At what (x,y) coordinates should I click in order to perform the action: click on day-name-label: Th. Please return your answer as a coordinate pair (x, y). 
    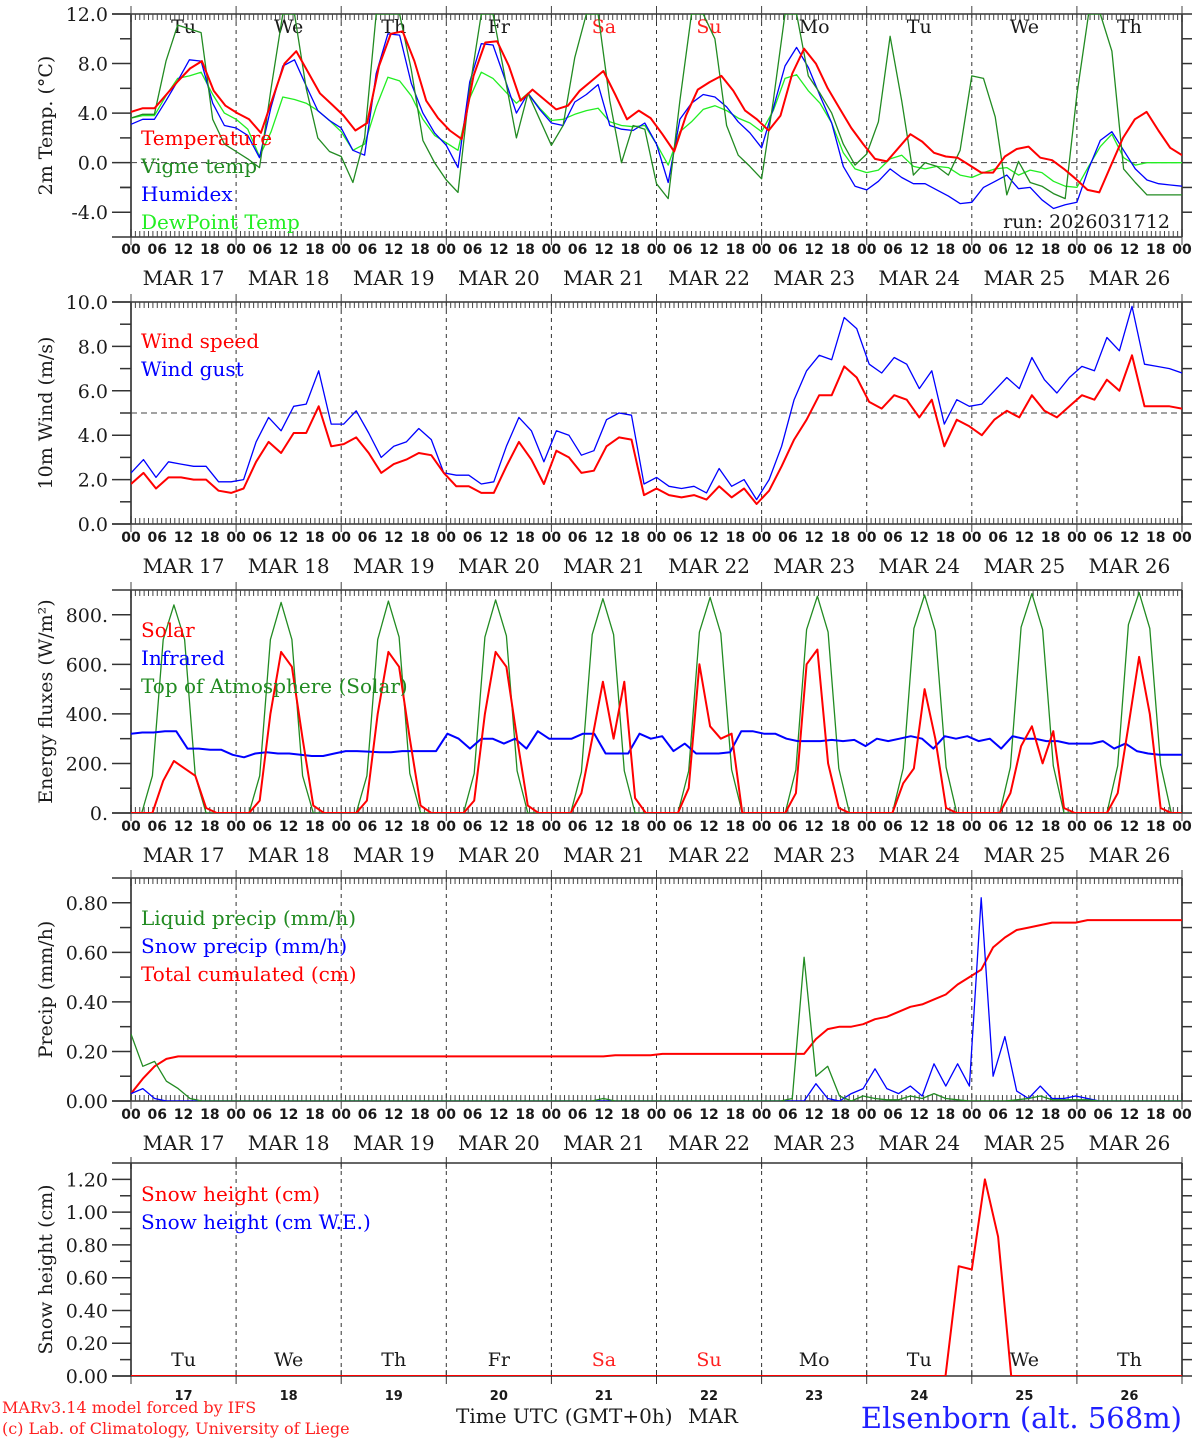
    Looking at the image, I should click on (1129, 1360).